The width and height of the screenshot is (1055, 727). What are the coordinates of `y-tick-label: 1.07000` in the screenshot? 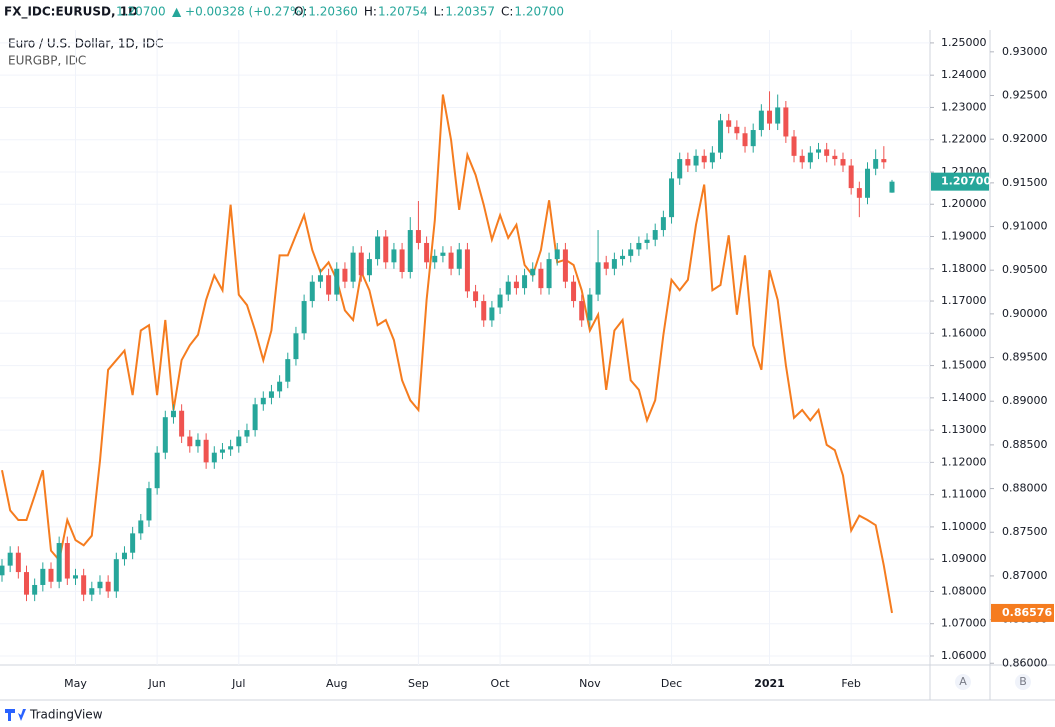 It's located at (964, 623).